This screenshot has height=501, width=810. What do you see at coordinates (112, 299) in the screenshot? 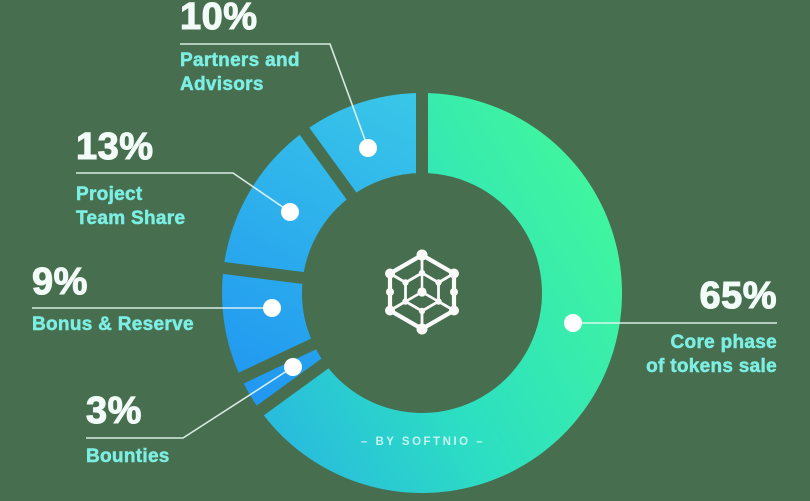
I see `callout-bonus-reserve: 9% Bonus & Reserve` at bounding box center [112, 299].